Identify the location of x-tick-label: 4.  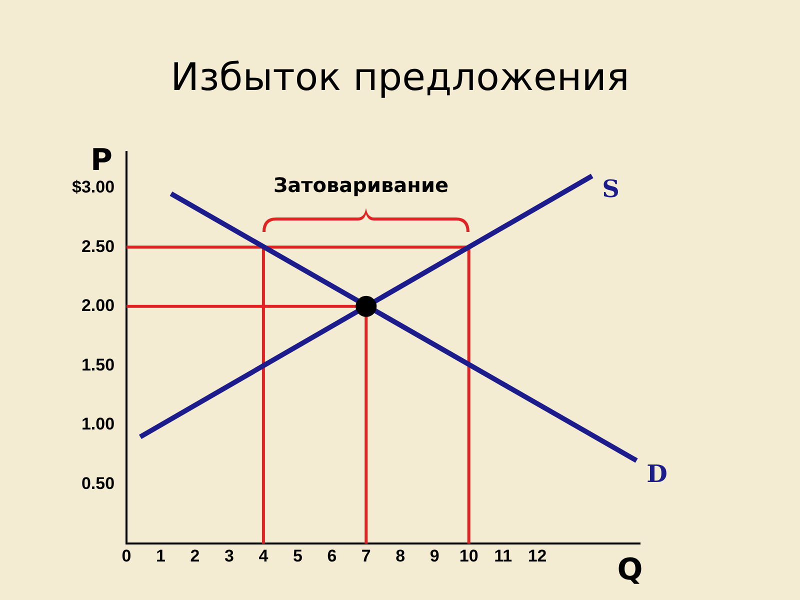
(263, 556).